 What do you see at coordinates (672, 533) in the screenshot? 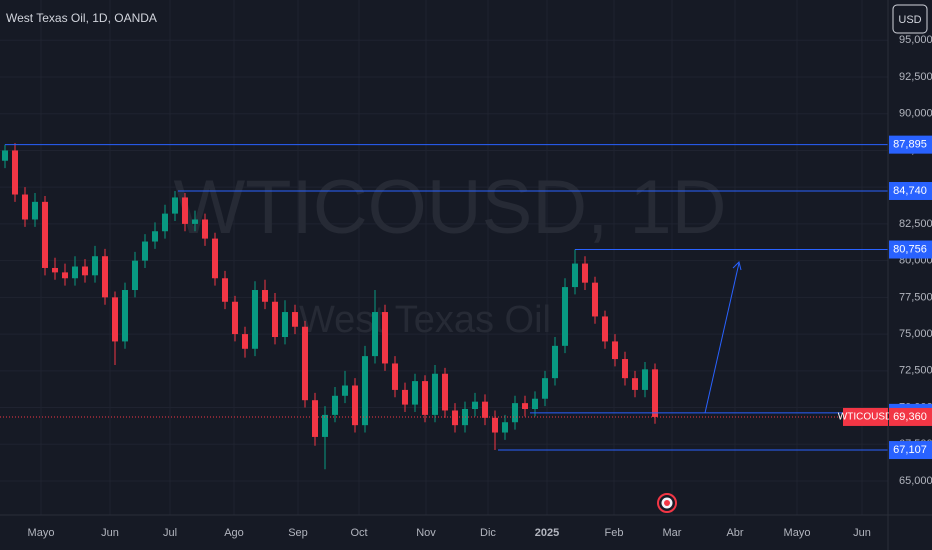
I see `x-tick-label: Mar` at bounding box center [672, 533].